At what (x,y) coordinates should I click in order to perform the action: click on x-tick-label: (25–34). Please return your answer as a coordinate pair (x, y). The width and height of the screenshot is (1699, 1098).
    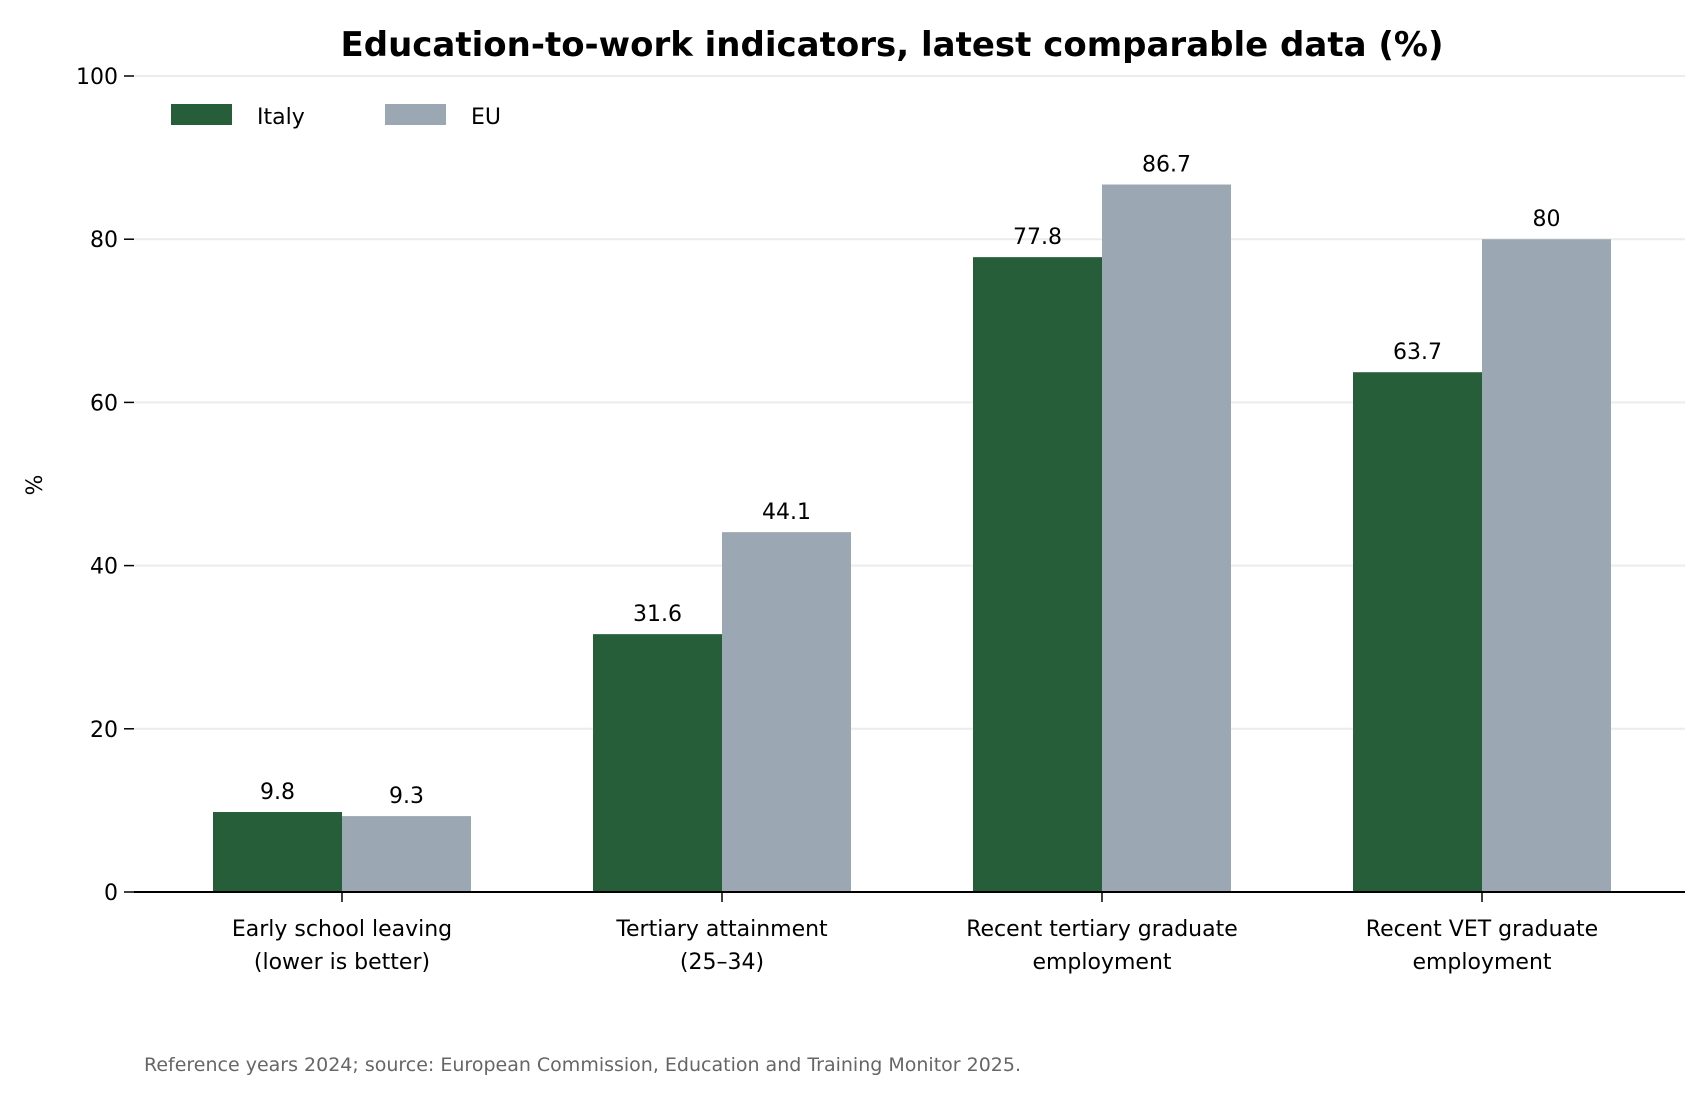
    Looking at the image, I should click on (722, 962).